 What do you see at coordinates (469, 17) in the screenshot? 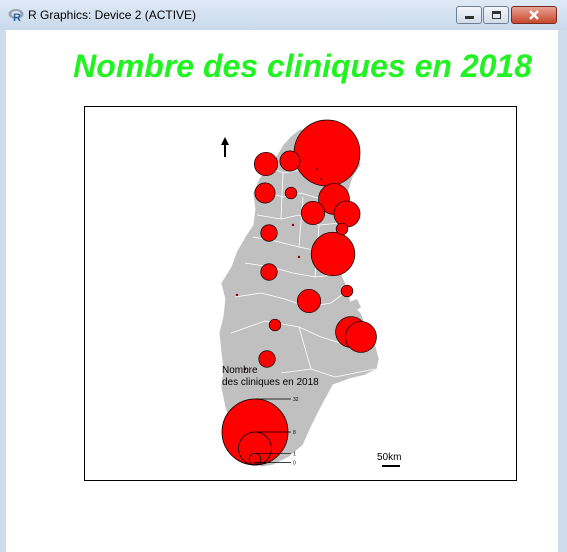
I see `minimize-icon` at bounding box center [469, 17].